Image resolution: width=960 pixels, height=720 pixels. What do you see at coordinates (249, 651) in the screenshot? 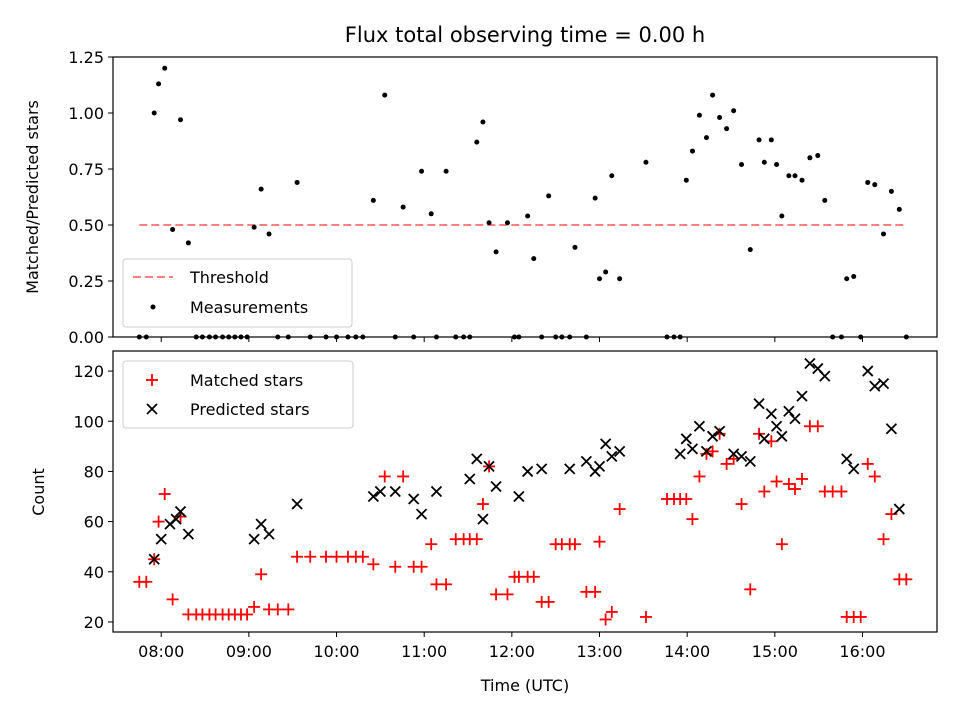
I see `x-tick-label: 09:00` at bounding box center [249, 651].